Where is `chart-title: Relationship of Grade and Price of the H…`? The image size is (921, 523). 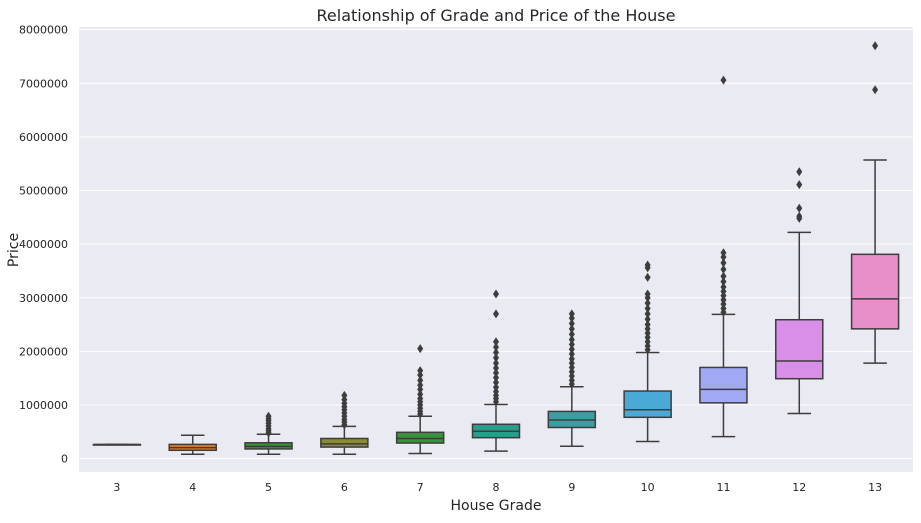
chart-title: Relationship of Grade and Price of the H… is located at coordinates (496, 15).